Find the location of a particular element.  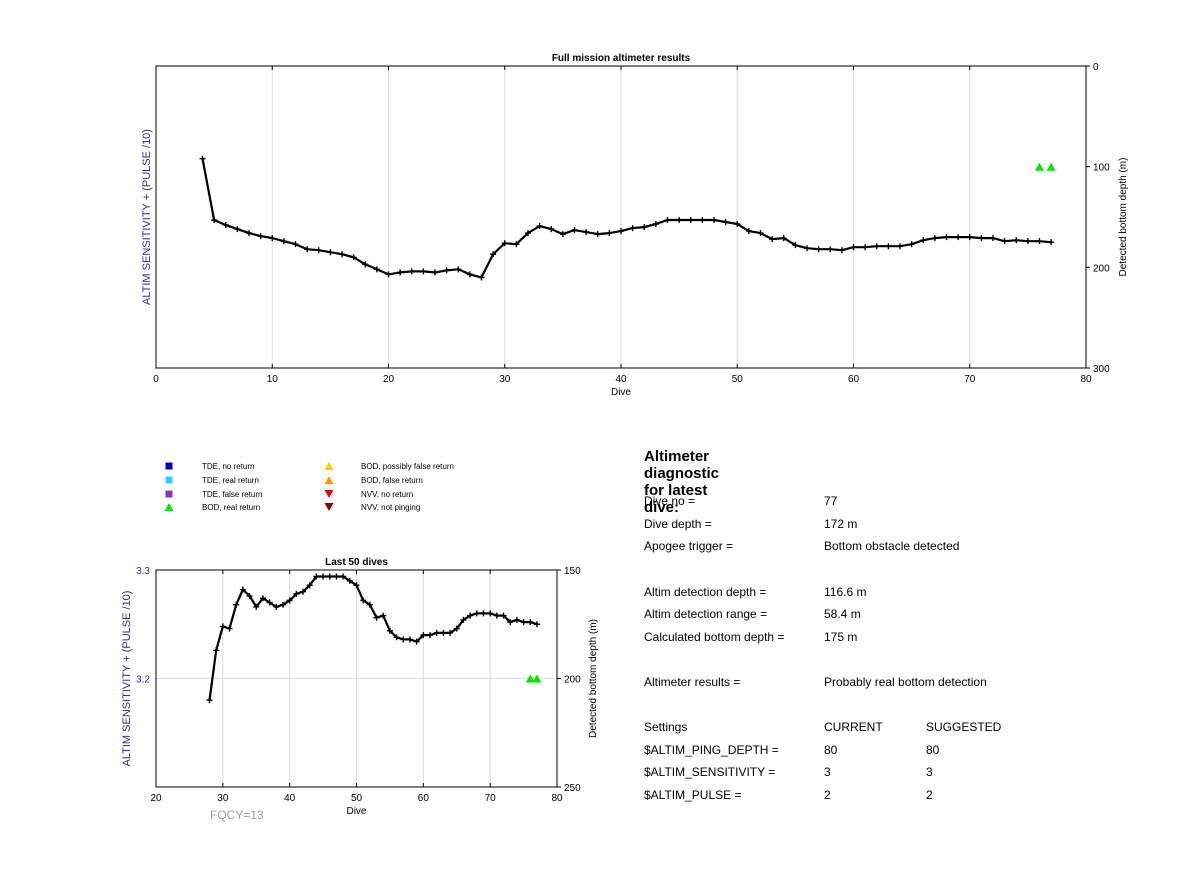

diag-row-dive-no: Dive no = 77 is located at coordinates (894, 502).